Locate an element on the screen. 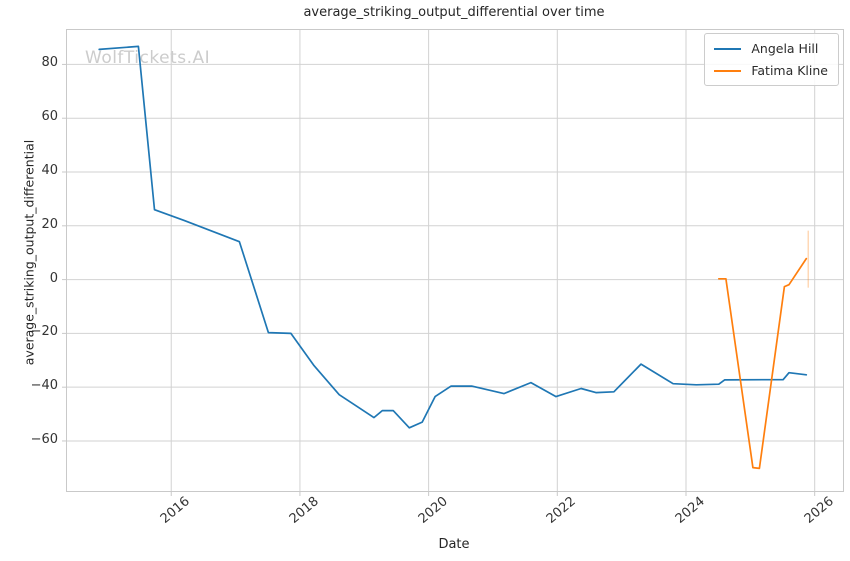  y-axis-label: average_striking_output_differential is located at coordinates (29, 252).